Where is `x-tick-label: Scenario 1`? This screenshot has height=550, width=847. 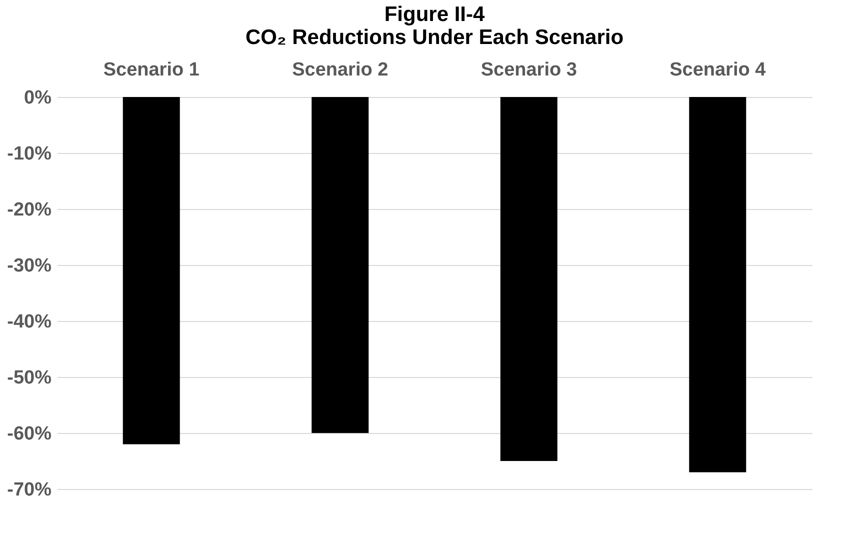
x-tick-label: Scenario 1 is located at coordinates (151, 70).